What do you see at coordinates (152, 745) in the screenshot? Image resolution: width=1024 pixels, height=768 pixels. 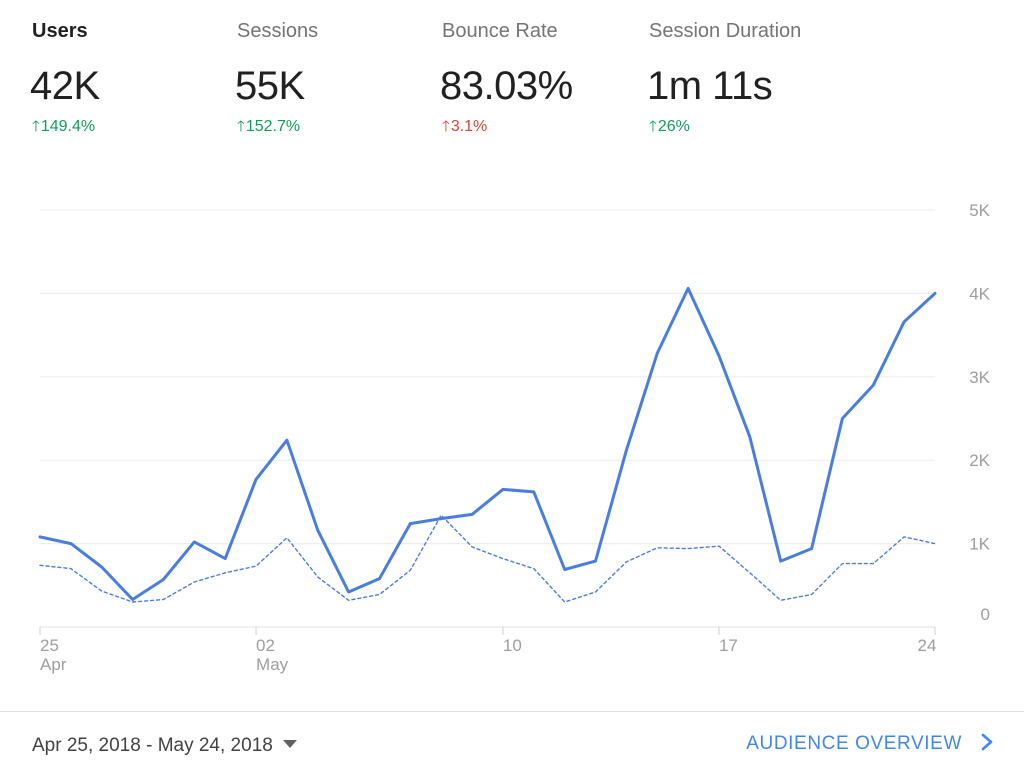 I see `date-range-label: Apr 25, 2018 - May 24, 2018` at bounding box center [152, 745].